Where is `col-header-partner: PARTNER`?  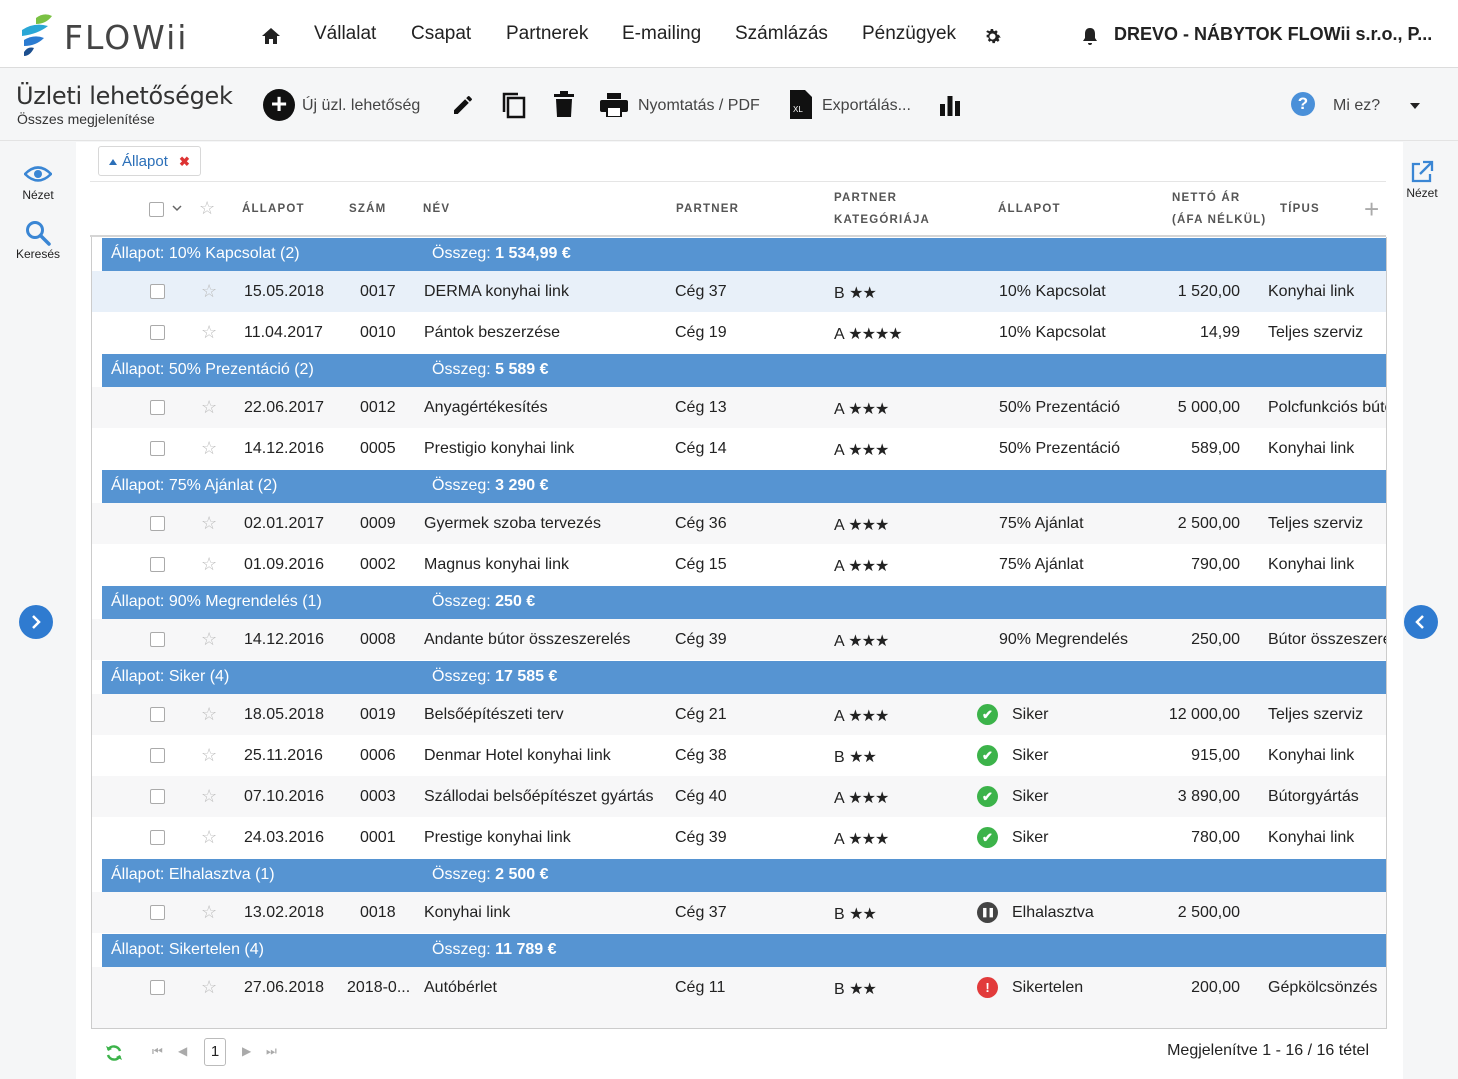 col-header-partner: PARTNER is located at coordinates (708, 209).